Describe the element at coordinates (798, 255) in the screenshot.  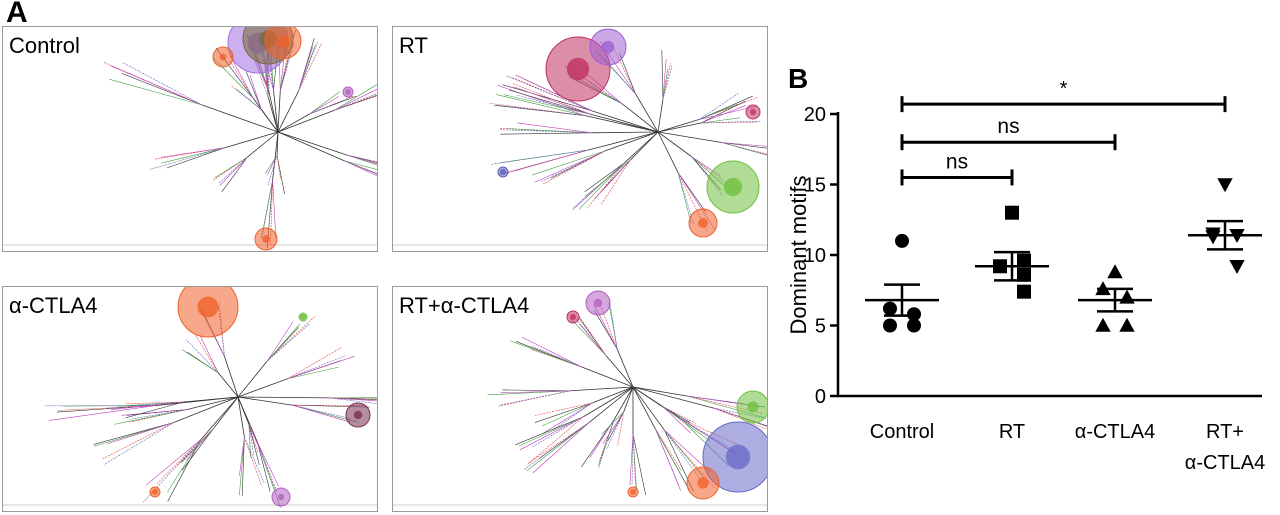
I see `y-axis-label: Dominant motifs` at that location.